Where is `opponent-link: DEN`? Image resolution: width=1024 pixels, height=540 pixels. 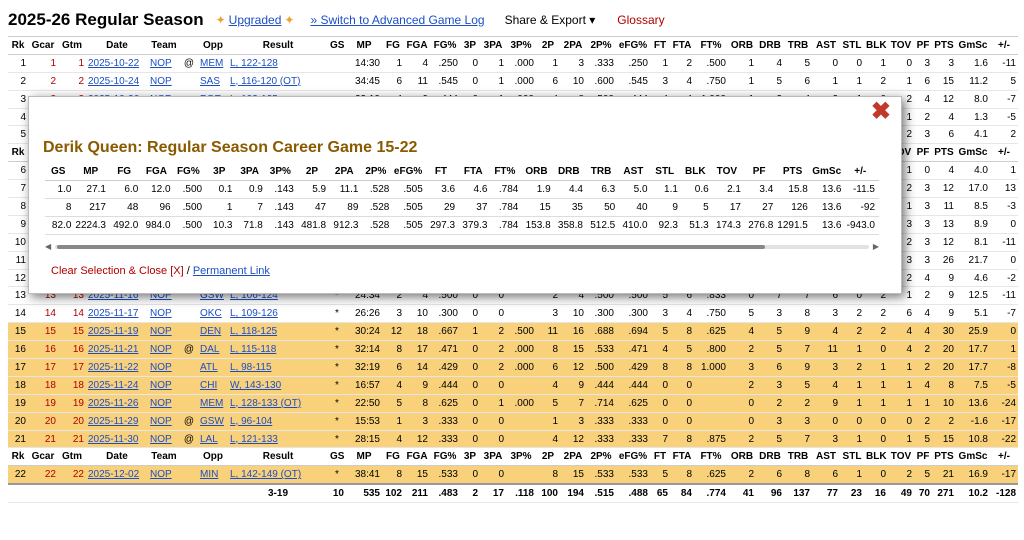 opponent-link: DEN is located at coordinates (213, 332).